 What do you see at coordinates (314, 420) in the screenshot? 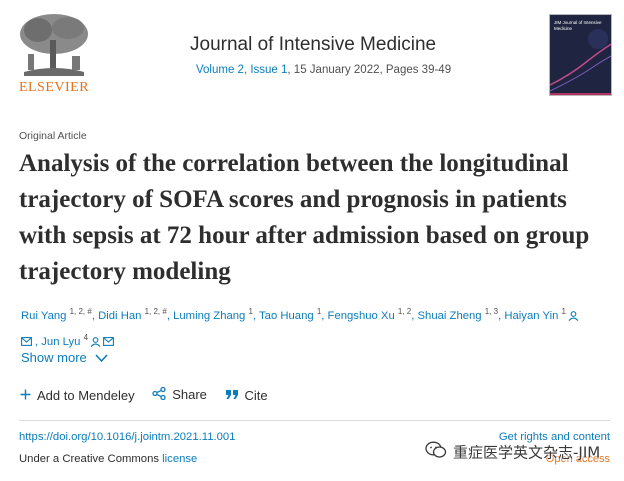
I see `section-divider` at bounding box center [314, 420].